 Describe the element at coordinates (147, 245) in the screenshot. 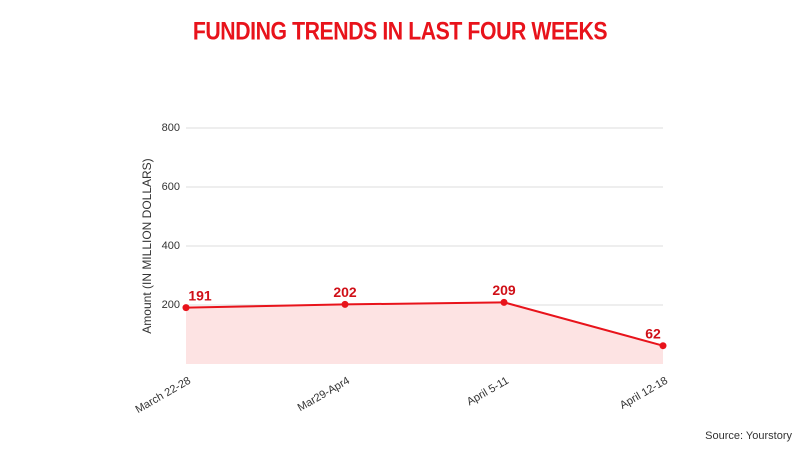

I see `y-axis-label: Amount (IN MILLION DOLLARS)` at that location.